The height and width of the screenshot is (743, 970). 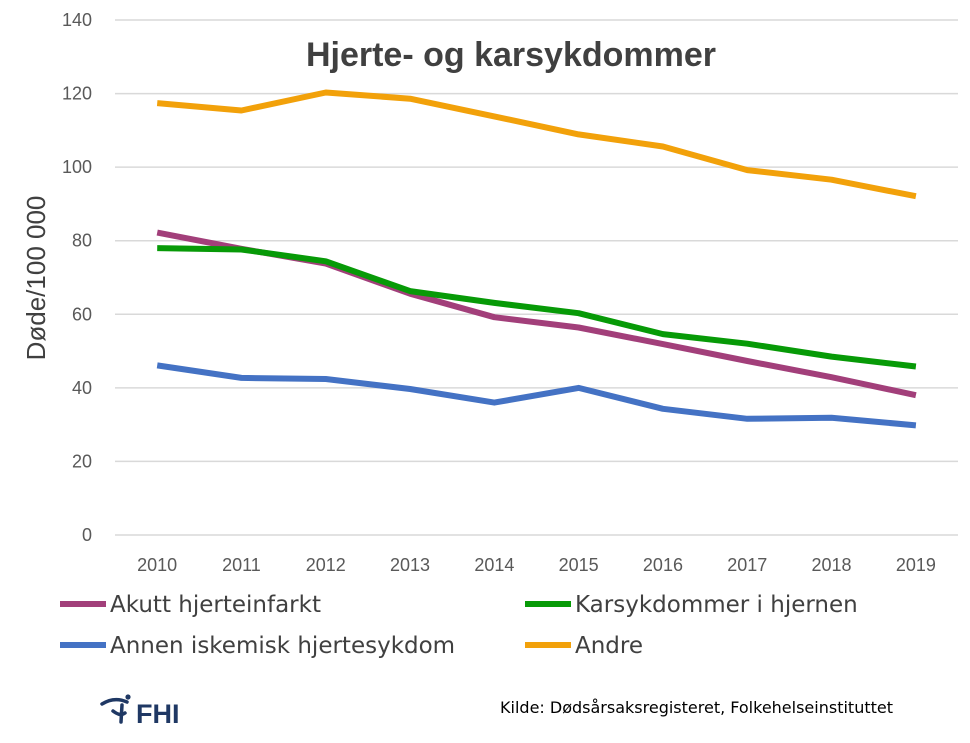 I want to click on legend-item: Andre, so click(x=584, y=646).